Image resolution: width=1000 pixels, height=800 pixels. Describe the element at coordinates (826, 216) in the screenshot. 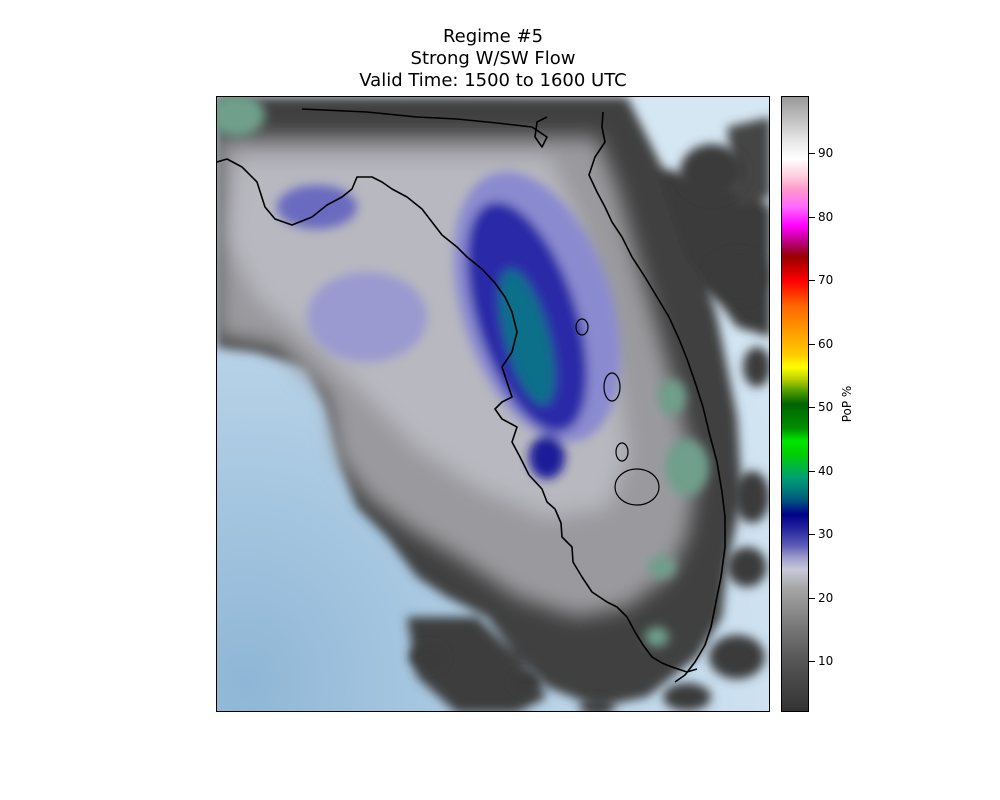

I see `colorbar-tick-label: 80` at that location.